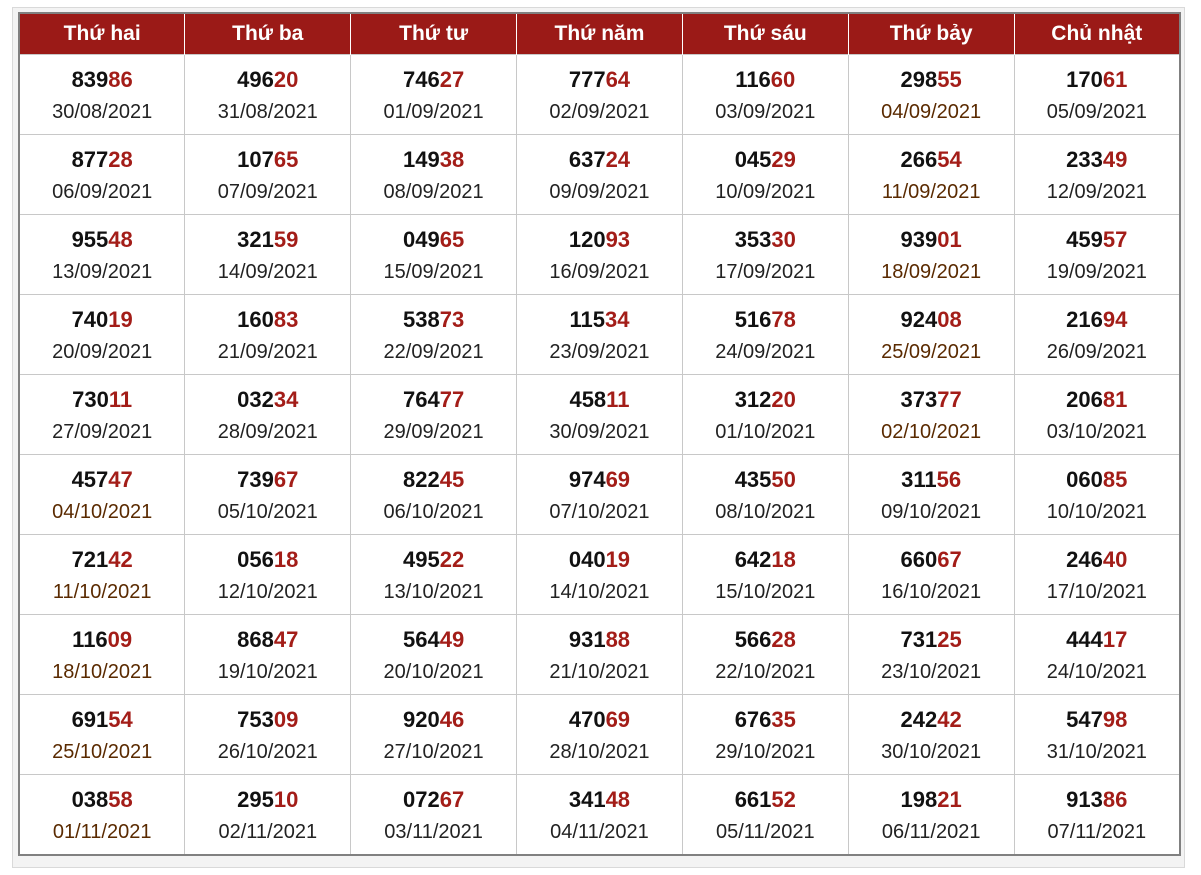 Image resolution: width=1201 pixels, height=875 pixels. What do you see at coordinates (753, 239) in the screenshot?
I see `result-number-head: 353` at bounding box center [753, 239].